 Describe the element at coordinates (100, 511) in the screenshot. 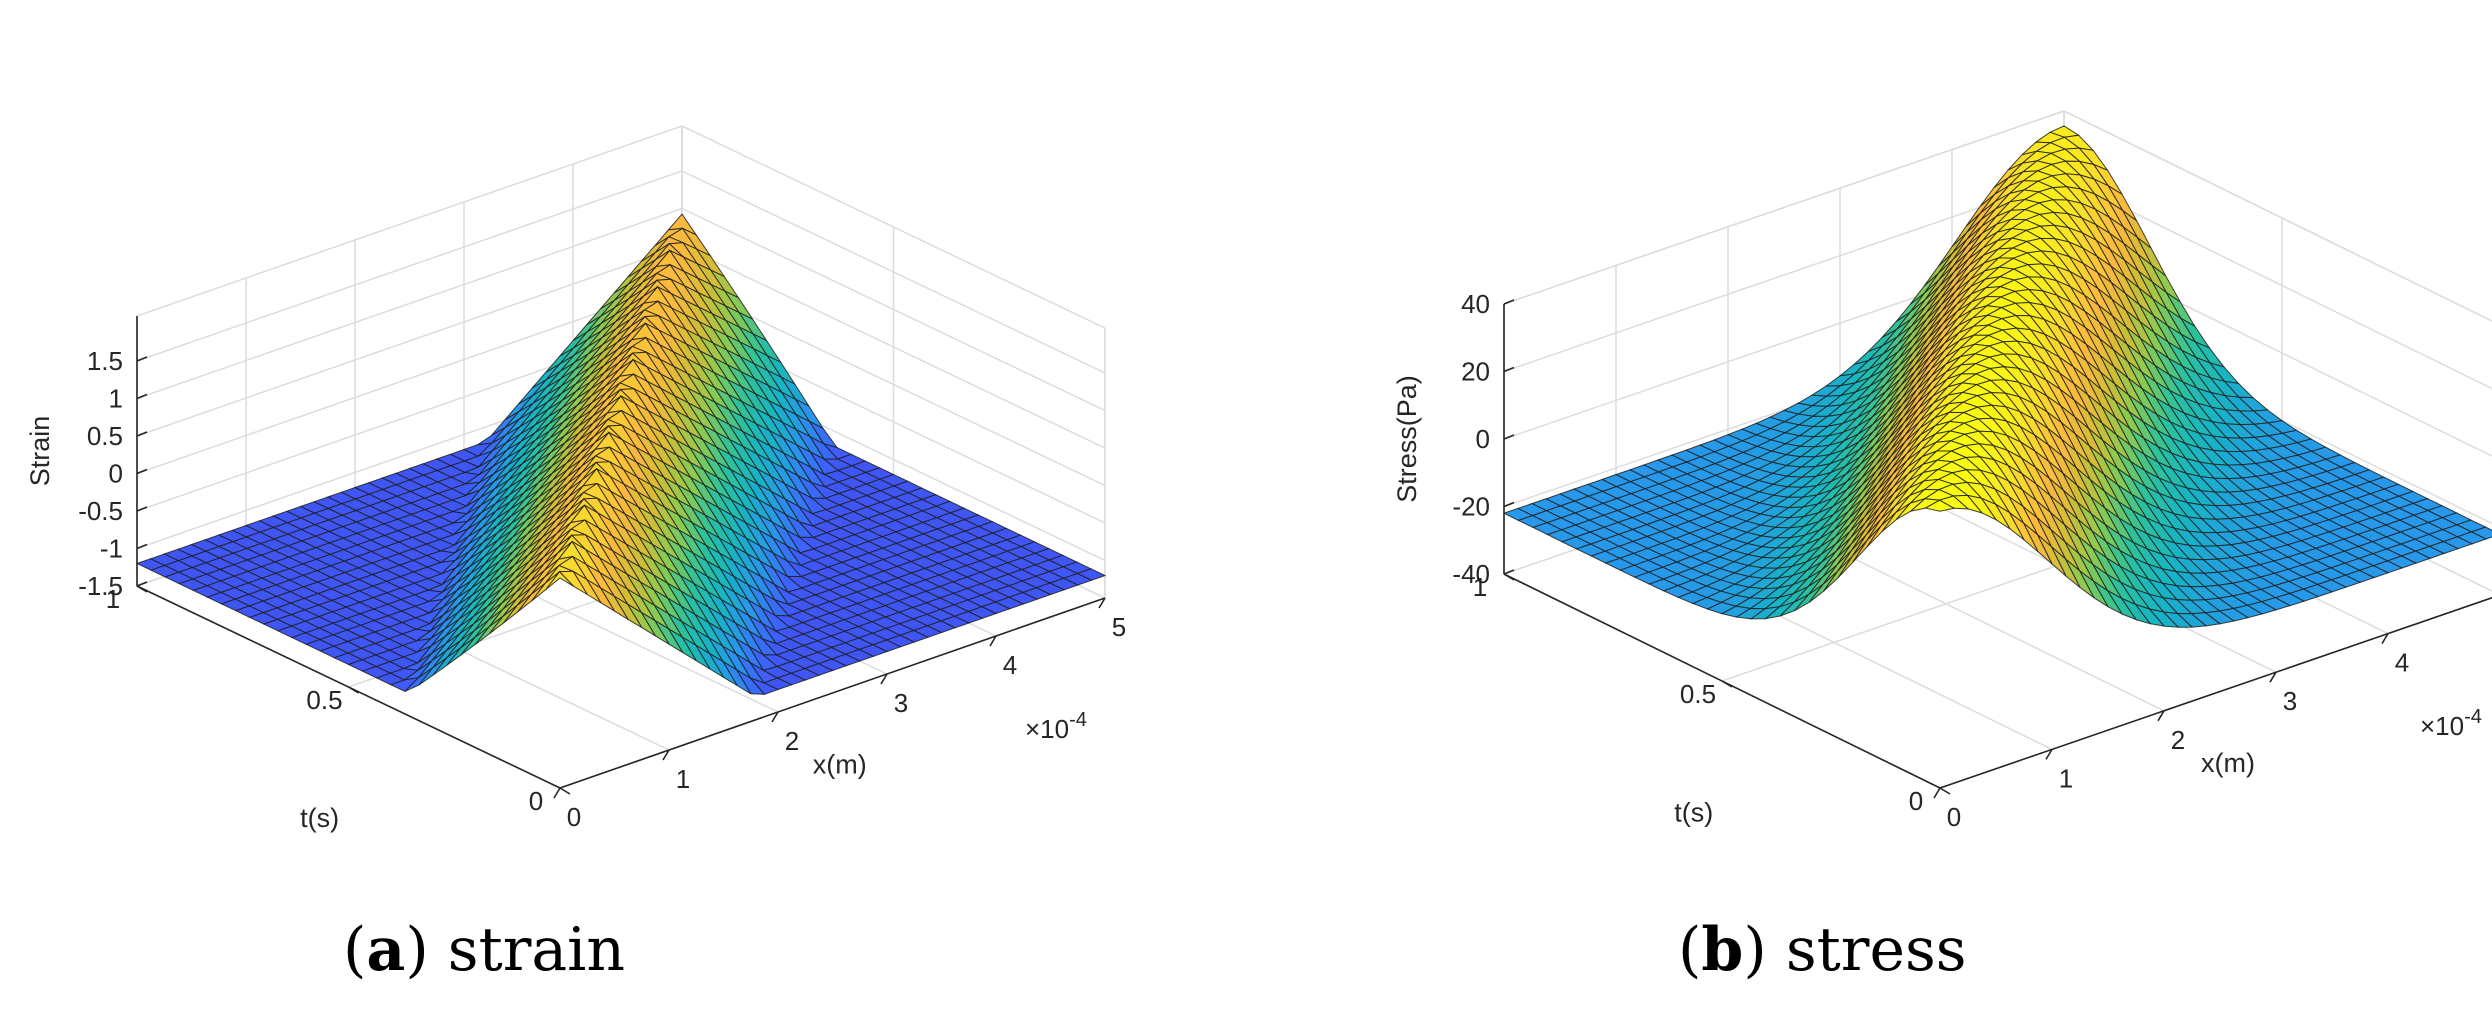

I see `z-tick-label: -0.5` at that location.